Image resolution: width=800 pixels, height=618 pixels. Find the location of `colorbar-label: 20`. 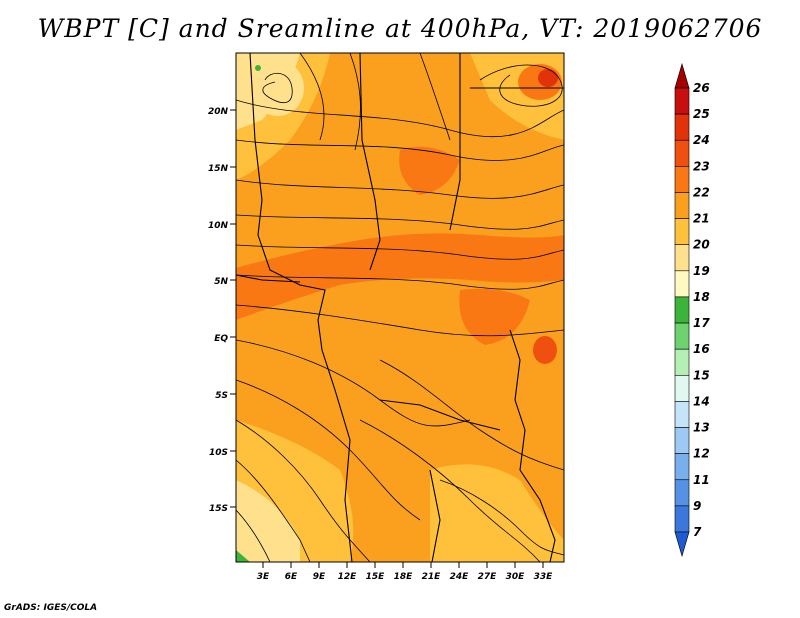

colorbar-label: 20 is located at coordinates (701, 245).